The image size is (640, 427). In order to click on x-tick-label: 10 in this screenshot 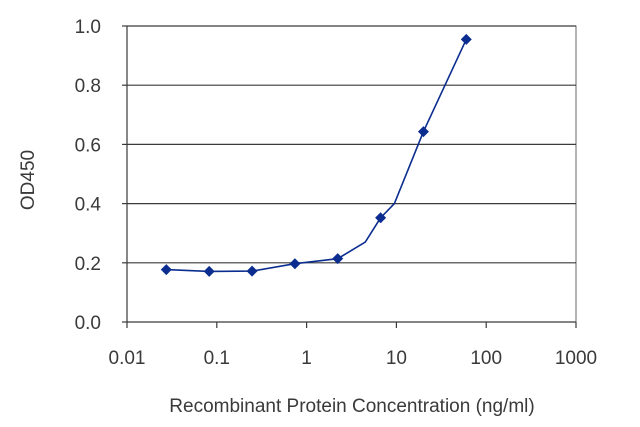, I will do `click(396, 358)`.